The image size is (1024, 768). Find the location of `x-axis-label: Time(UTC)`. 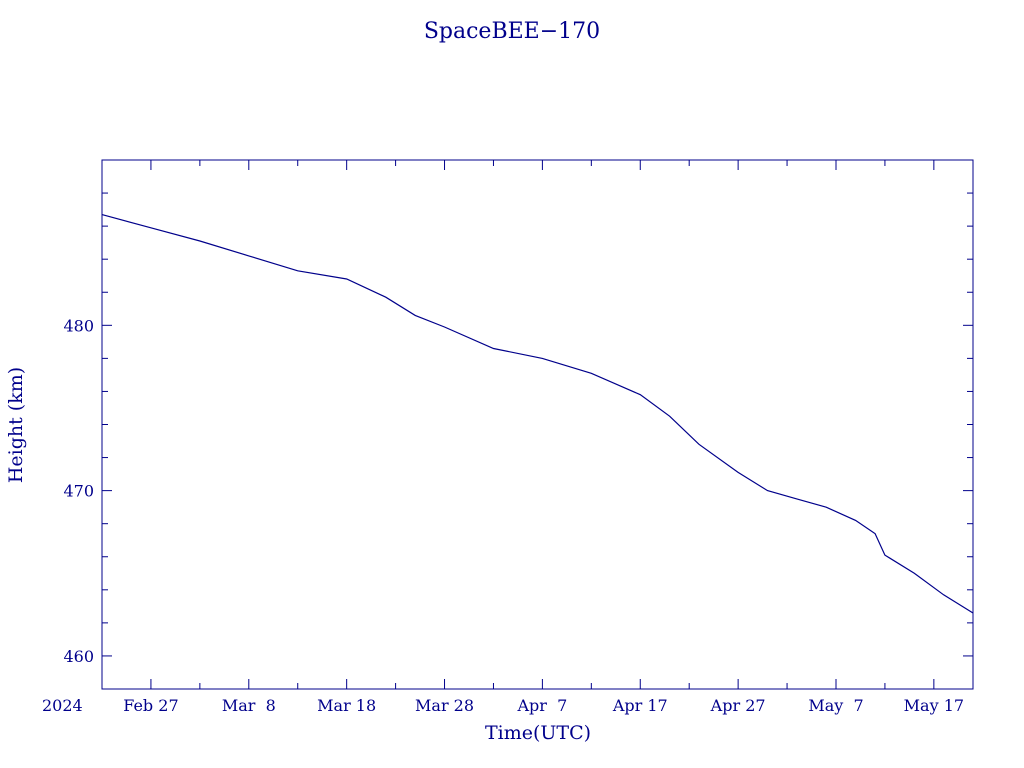

x-axis-label: Time(UTC) is located at coordinates (538, 733).